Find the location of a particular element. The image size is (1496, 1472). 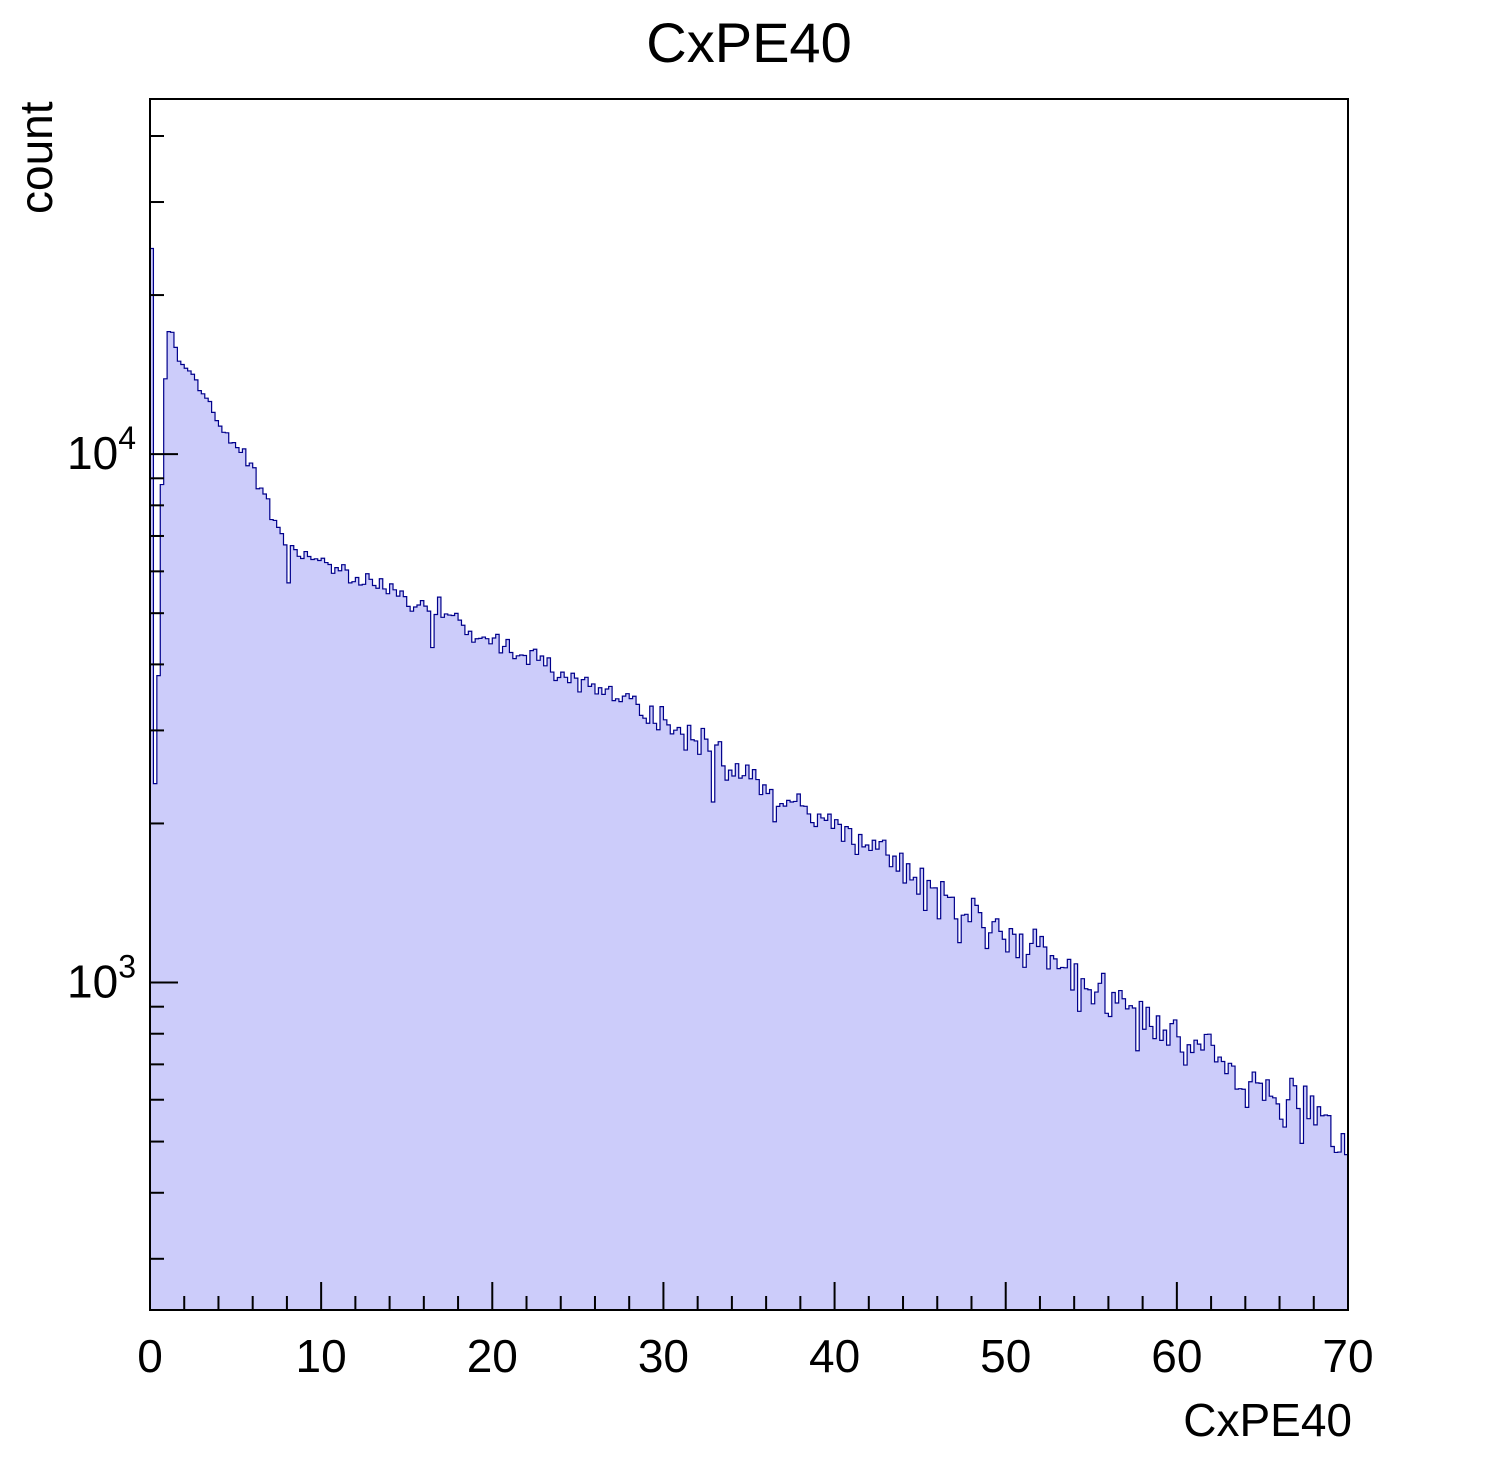

x-axis-label: CxPE40 is located at coordinates (1267, 1420).